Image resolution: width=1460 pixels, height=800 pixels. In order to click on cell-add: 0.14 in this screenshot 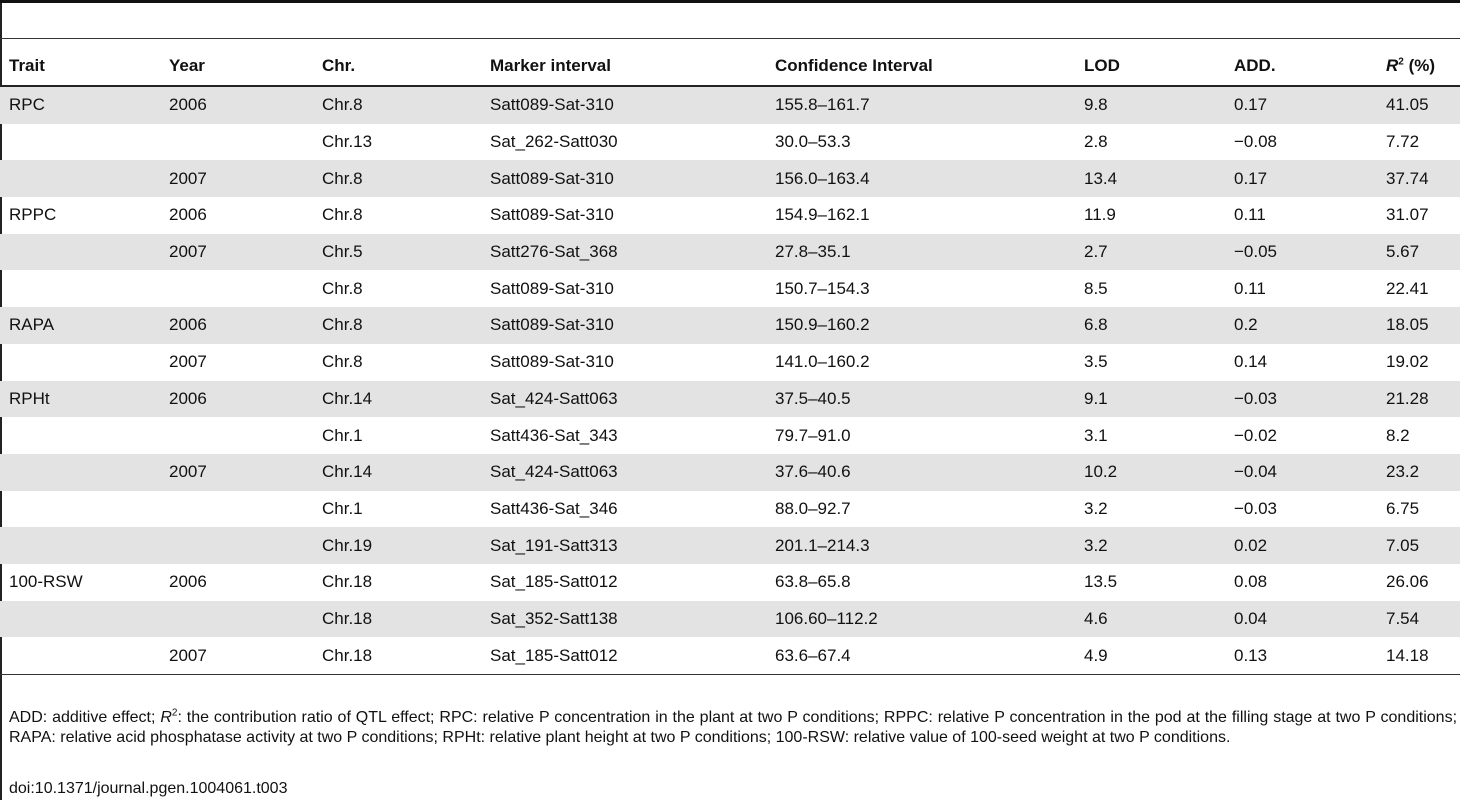, I will do `click(1251, 362)`.